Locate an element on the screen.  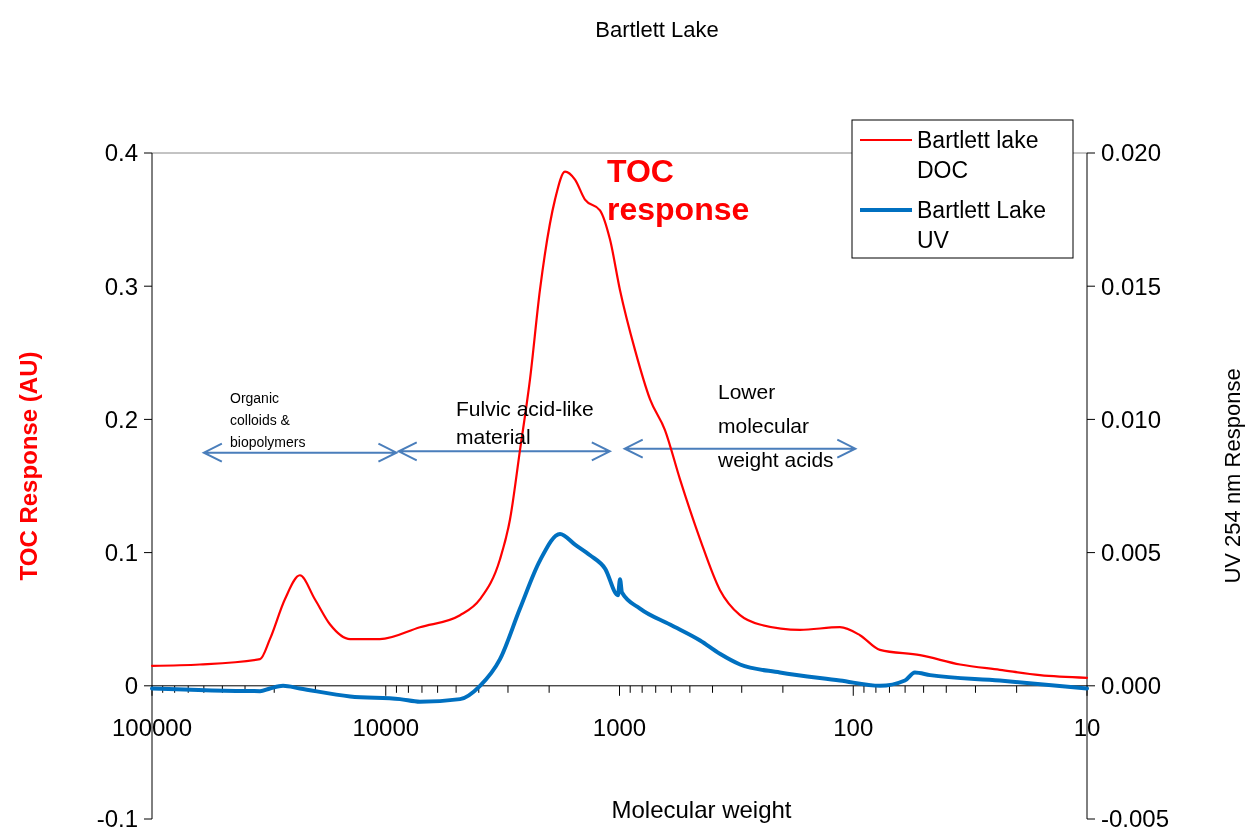
y2-tick-label: 0.005 is located at coordinates (1131, 552).